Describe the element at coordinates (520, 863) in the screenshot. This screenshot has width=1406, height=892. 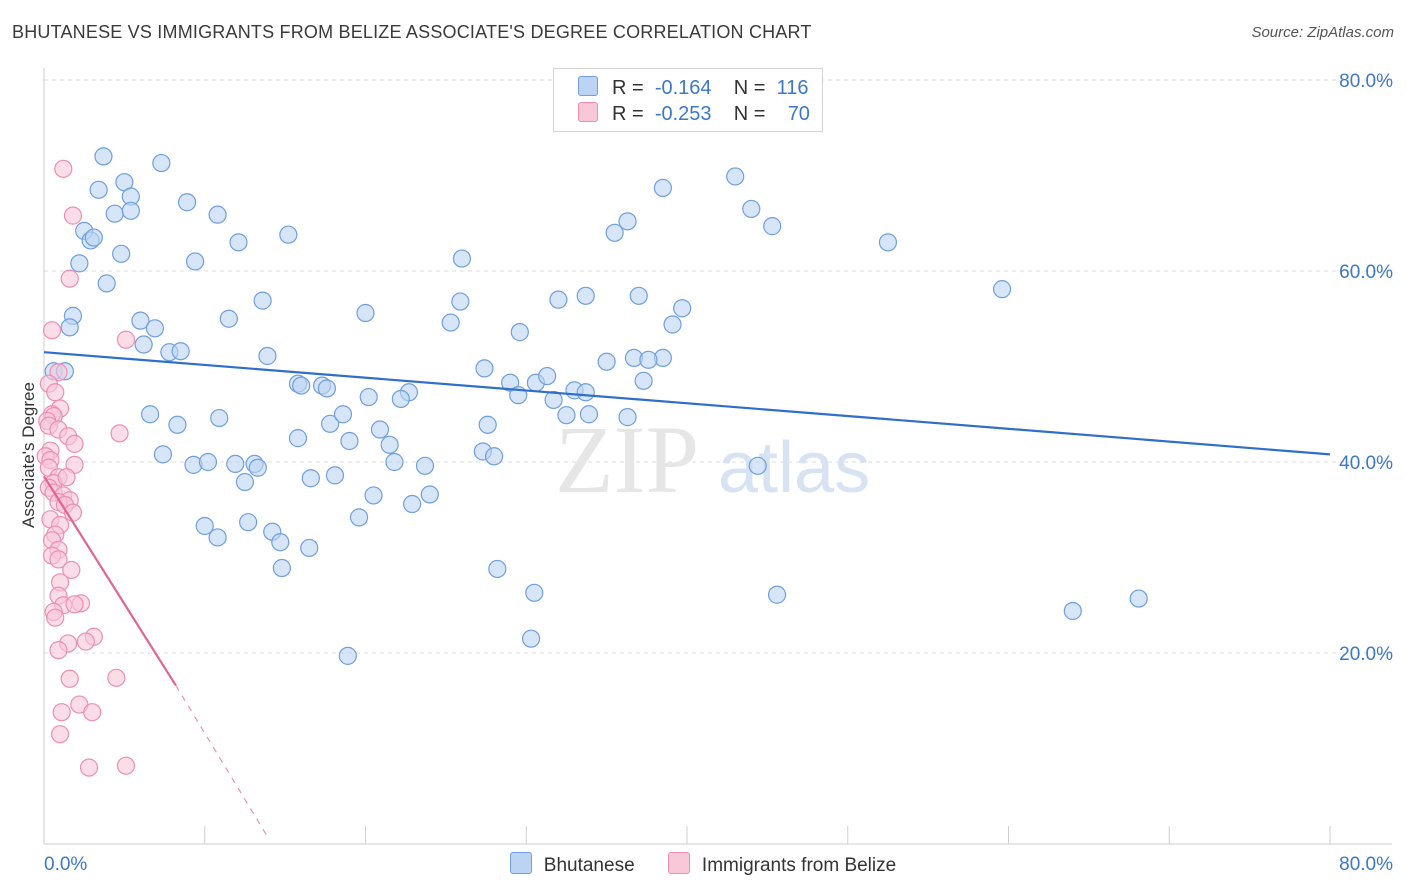
I see `bhutanese-legend-swatch` at that location.